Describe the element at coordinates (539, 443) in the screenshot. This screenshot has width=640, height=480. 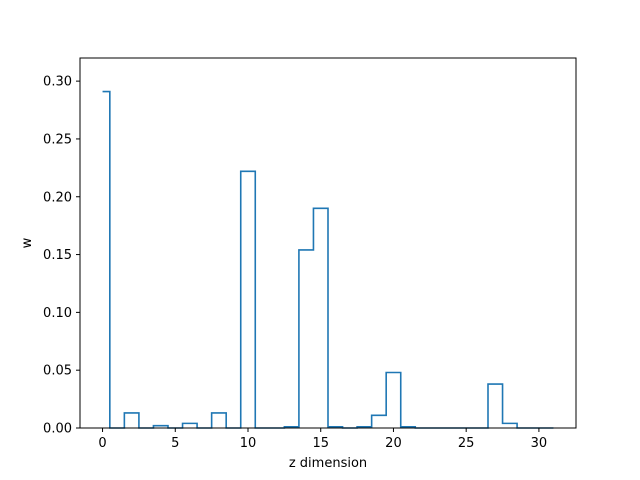
I see `x-tick-label: 30` at that location.